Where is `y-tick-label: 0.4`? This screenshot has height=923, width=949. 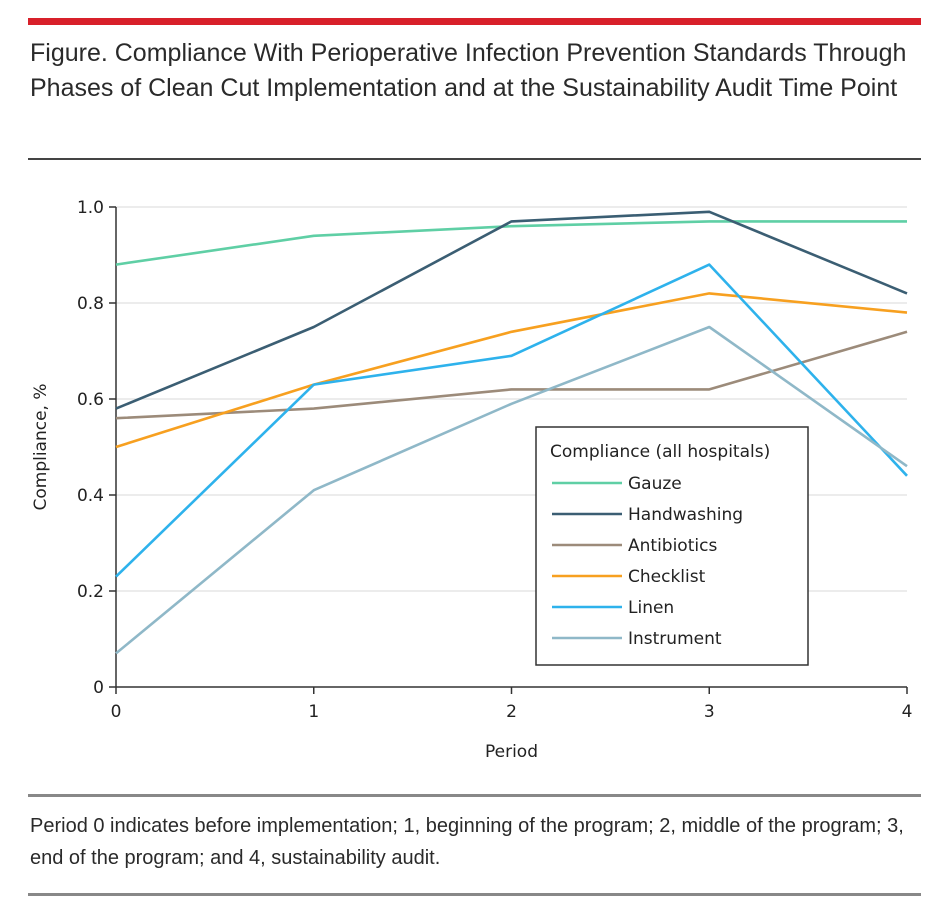 y-tick-label: 0.4 is located at coordinates (90, 496).